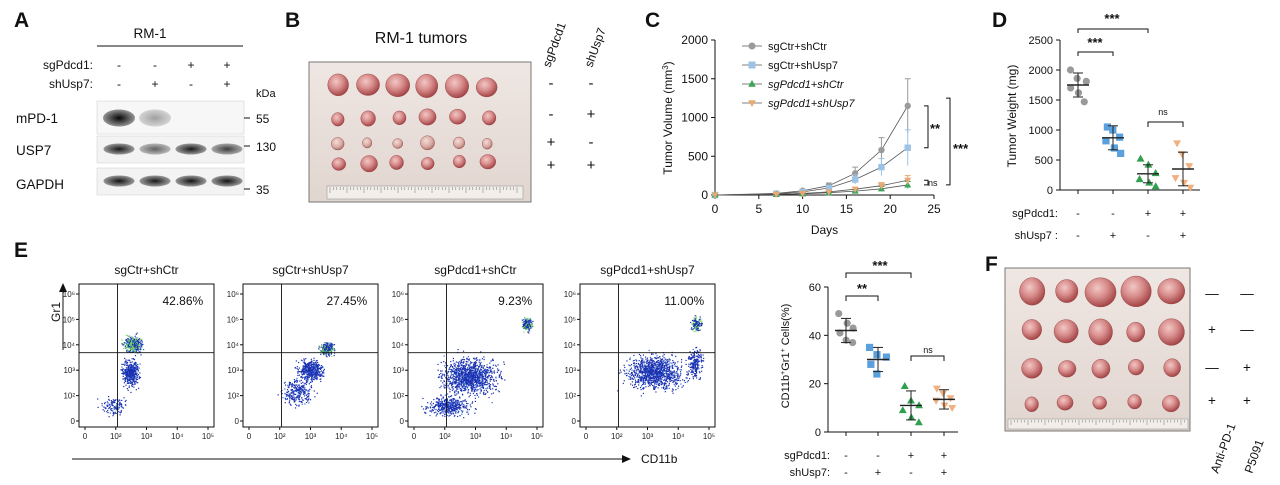 This screenshot has height=485, width=1280. I want to click on flow-plot-title: sgPdcd1+shUsp7, so click(647, 270).